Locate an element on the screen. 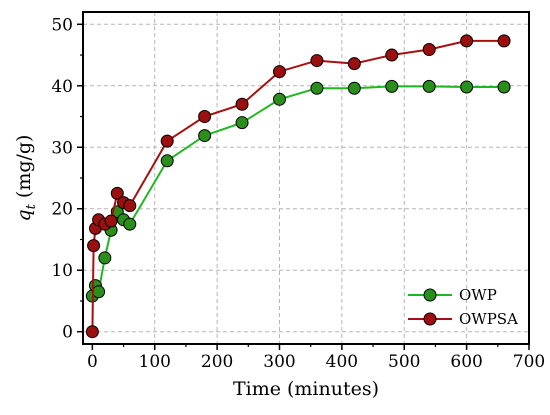 Image resolution: width=550 pixels, height=415 pixels. legend-entry-owpsa: OWPSA is located at coordinates (463, 319).